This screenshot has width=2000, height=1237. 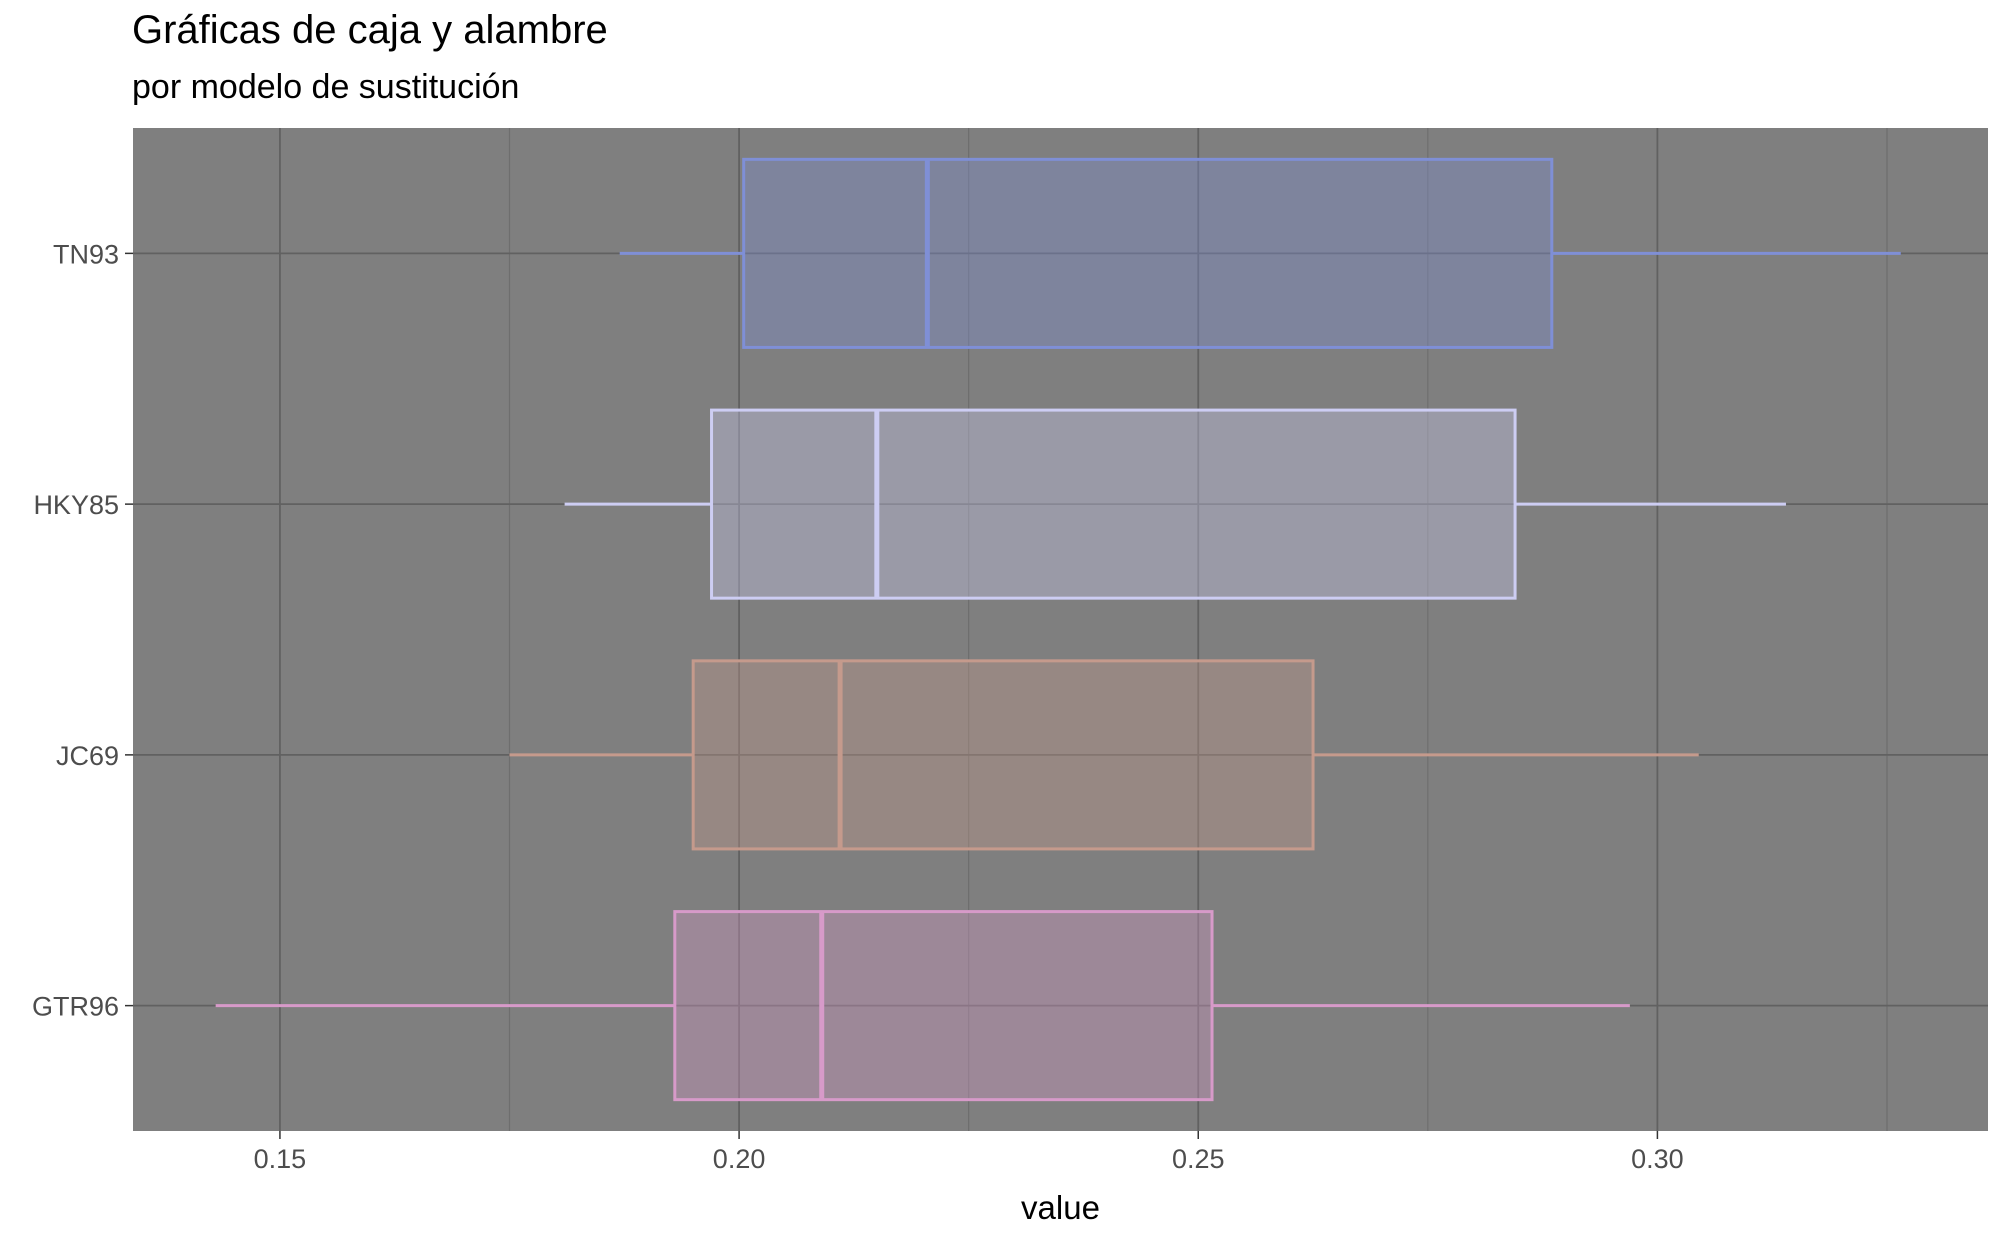 I want to click on y-tick-label: TN93, so click(x=86, y=254).